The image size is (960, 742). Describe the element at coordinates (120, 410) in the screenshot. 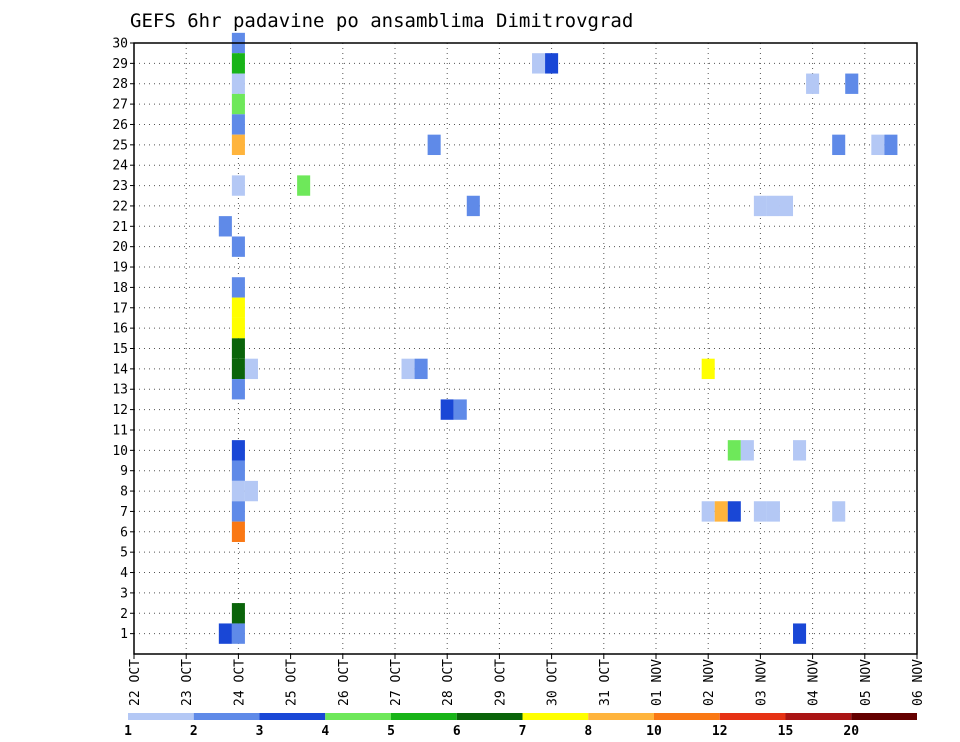

I see `y-tick-label: 12` at that location.